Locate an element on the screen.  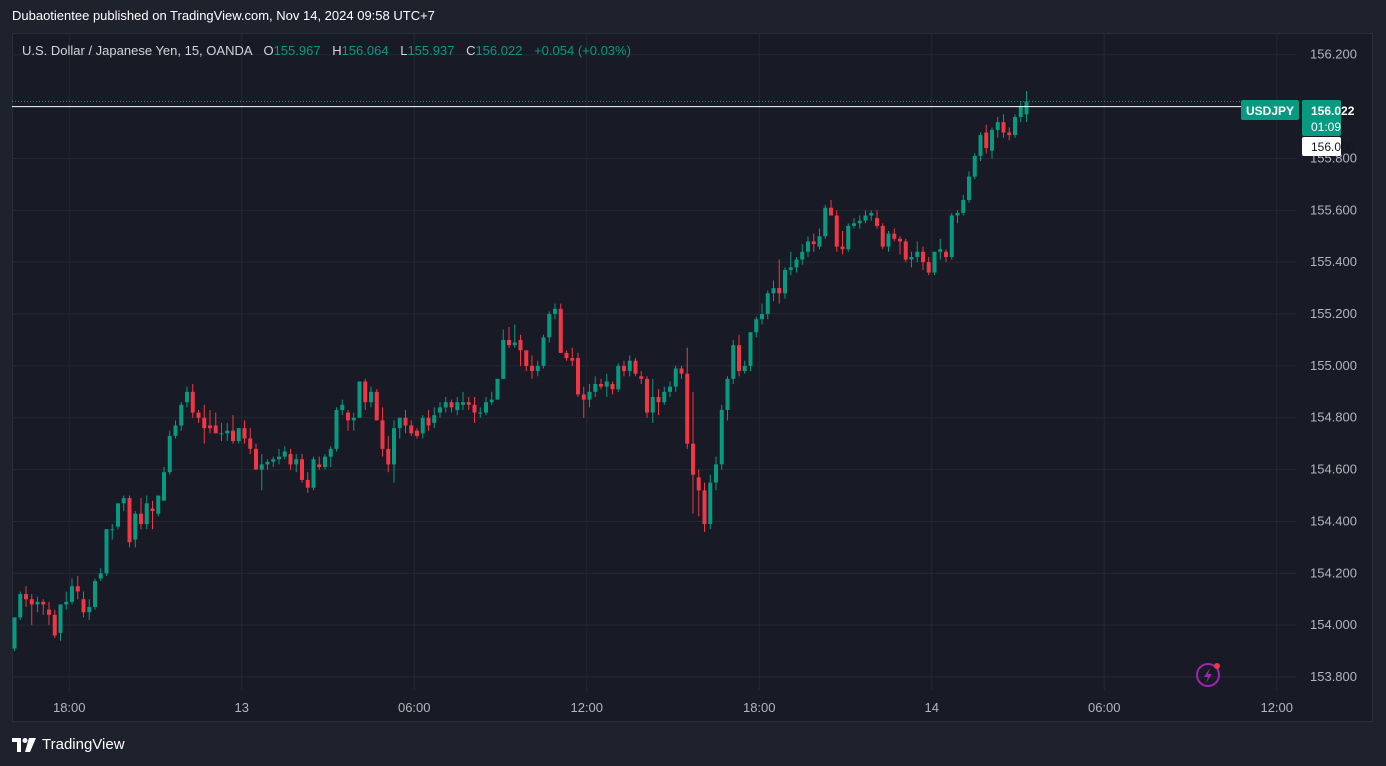
low-label: L is located at coordinates (404, 50).